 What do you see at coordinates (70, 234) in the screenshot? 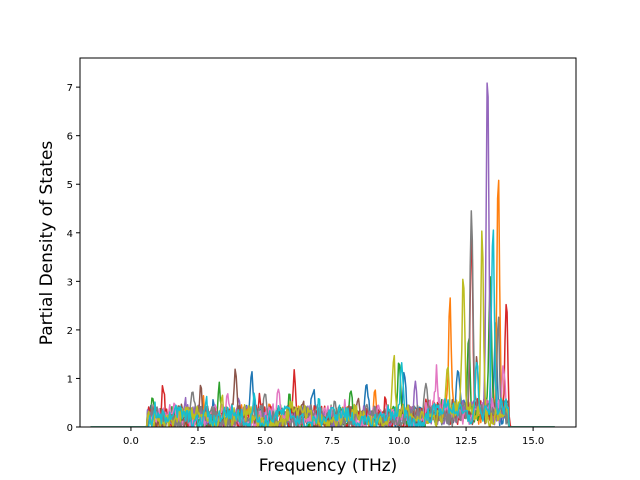
I see `y-tick-label: 4` at bounding box center [70, 234].